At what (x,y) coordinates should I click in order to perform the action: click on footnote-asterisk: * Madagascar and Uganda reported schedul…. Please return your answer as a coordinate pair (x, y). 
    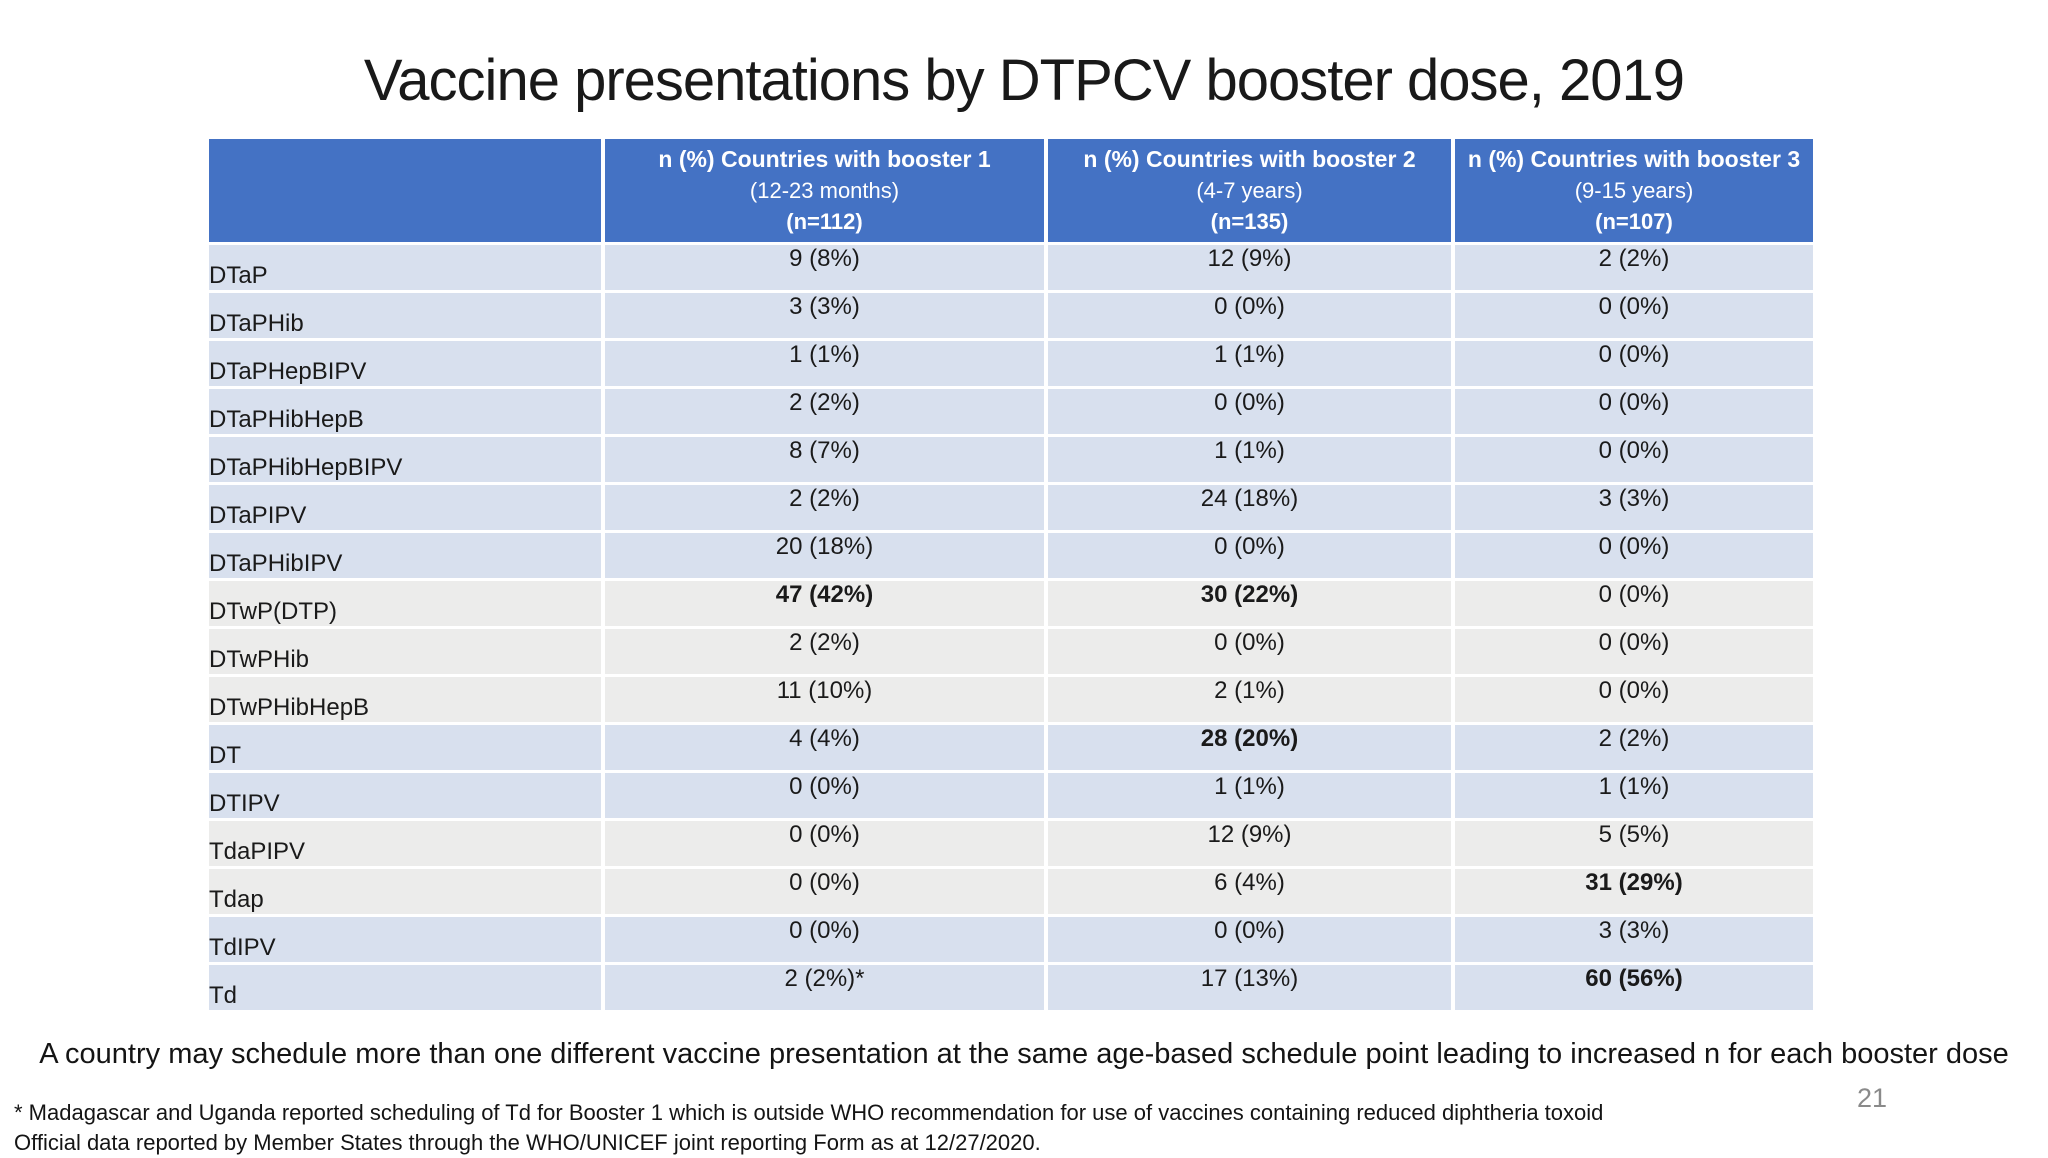
    Looking at the image, I should click on (809, 1112).